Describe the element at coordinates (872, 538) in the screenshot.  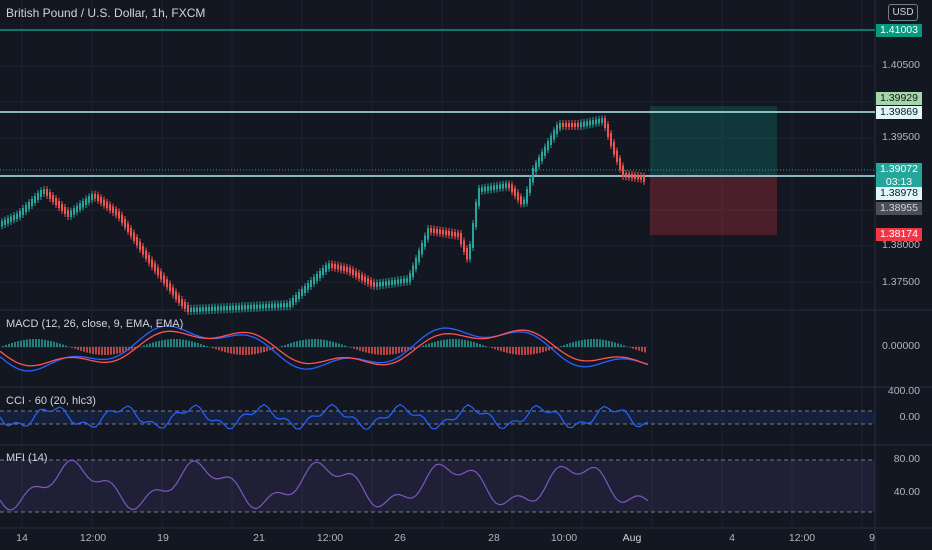
I see `time-tick: 9` at that location.